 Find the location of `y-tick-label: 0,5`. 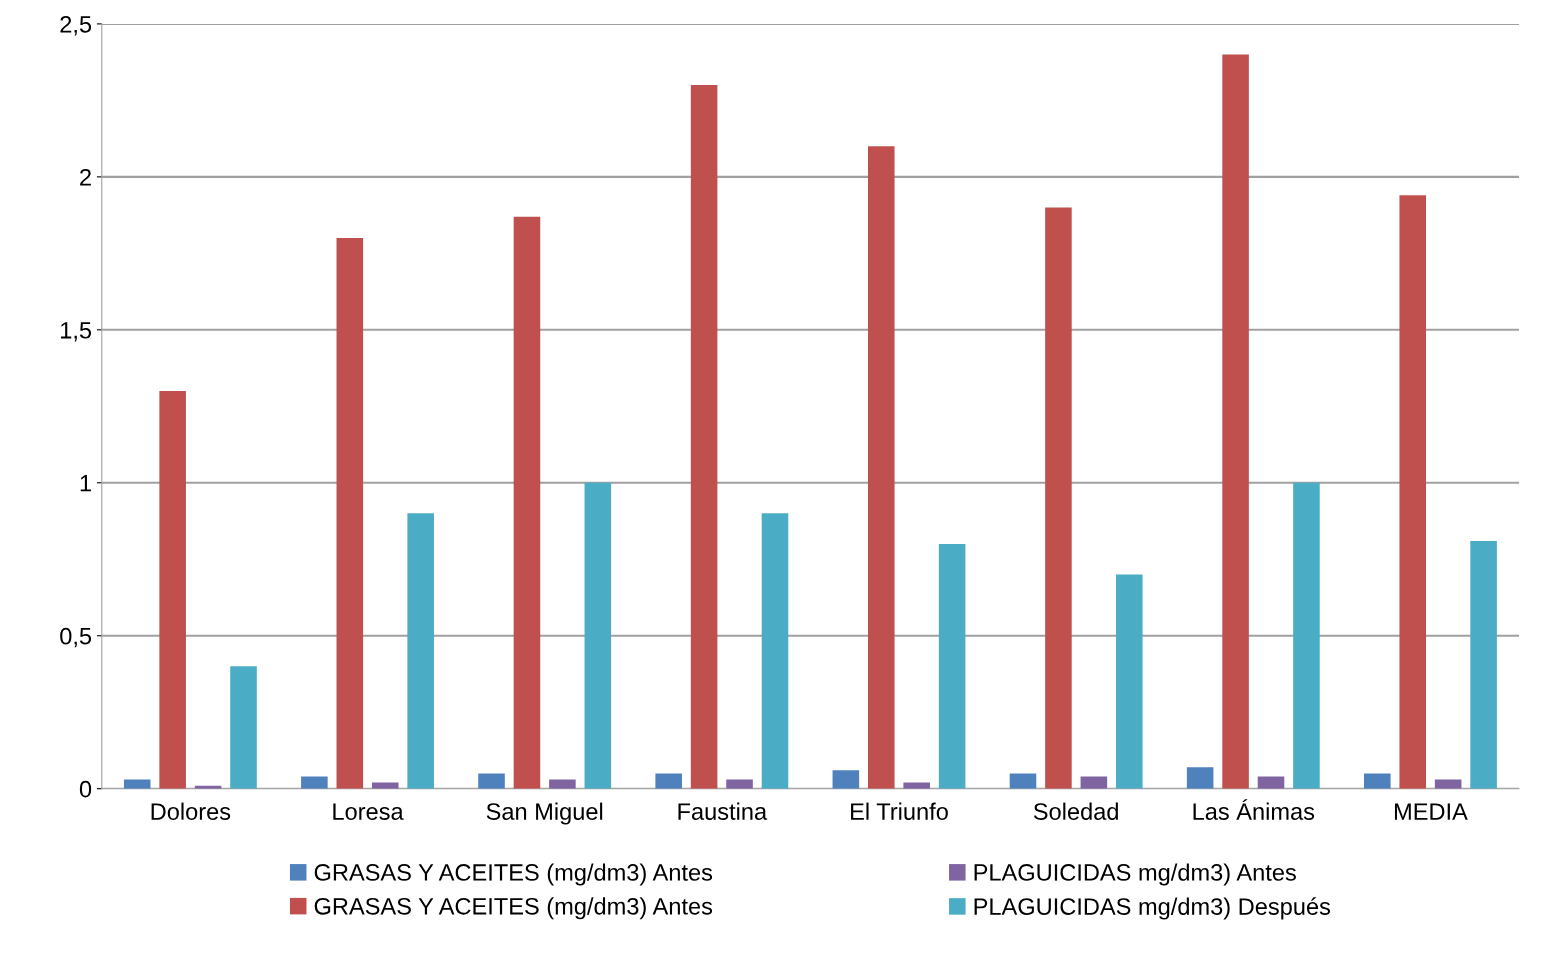

y-tick-label: 0,5 is located at coordinates (76, 637).